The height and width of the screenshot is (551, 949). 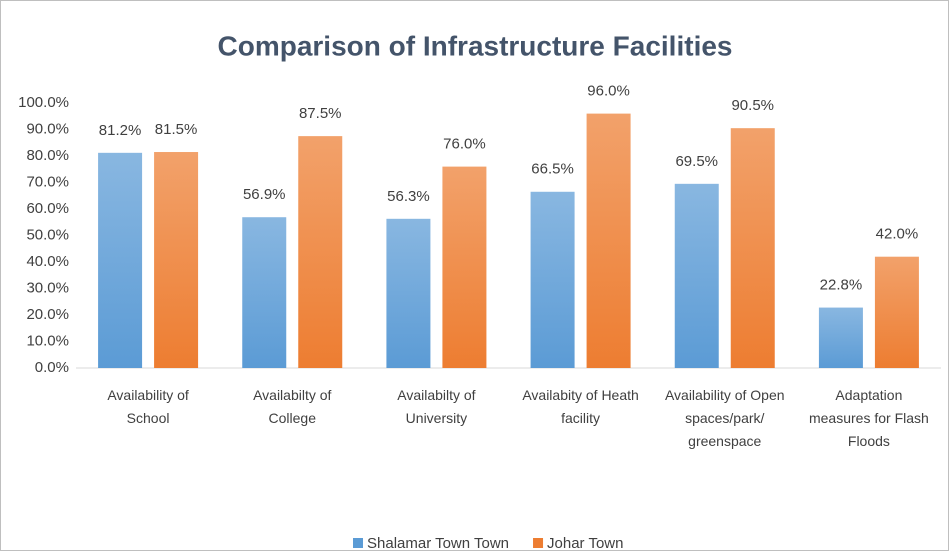 I want to click on x-tick-label: Availability of School, so click(x=148, y=406).